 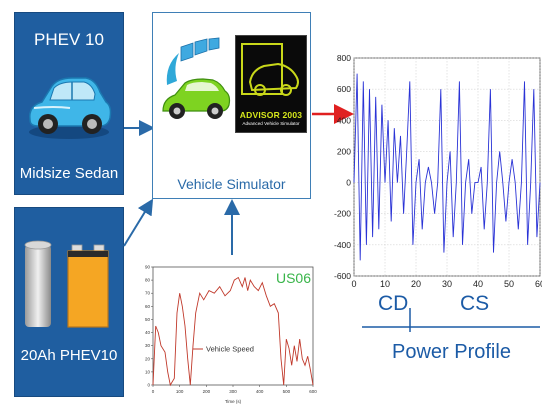 I want to click on power-x-tick-label: 20, so click(x=416, y=284).